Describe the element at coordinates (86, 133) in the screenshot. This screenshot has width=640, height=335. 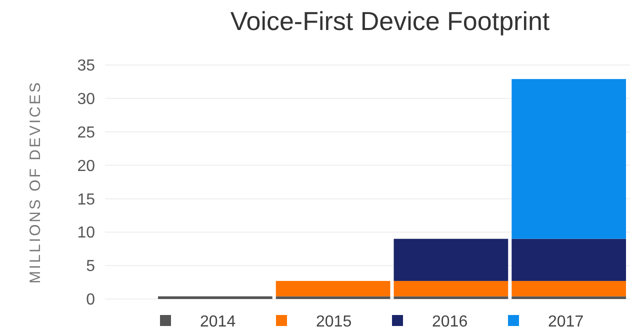
I see `y-tick-label: 25` at that location.